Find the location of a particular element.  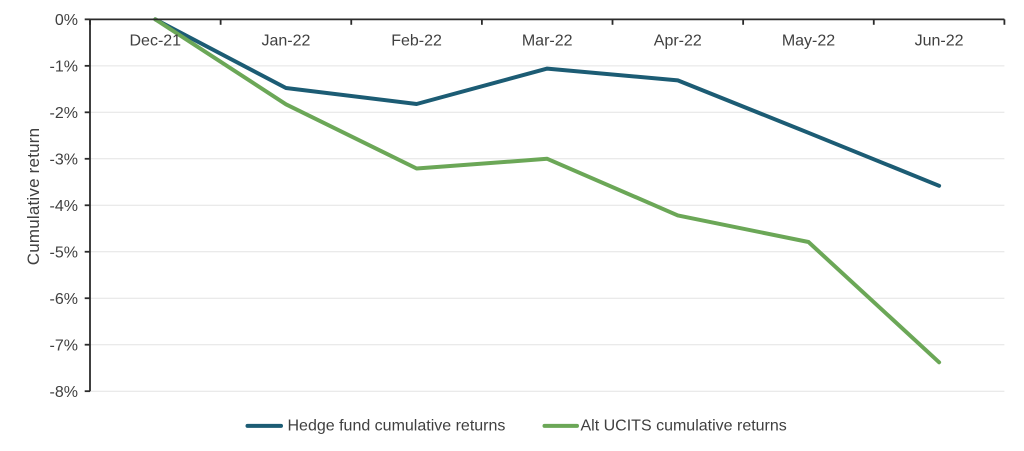

svg-text: -1% is located at coordinates (64, 67).